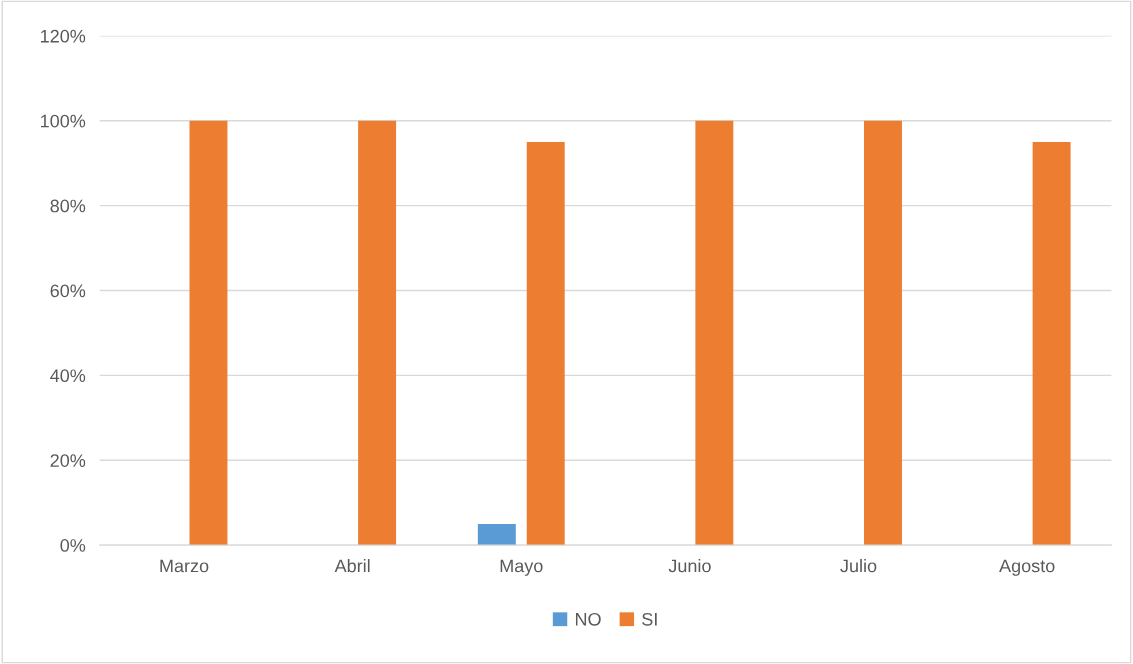 The height and width of the screenshot is (664, 1133). What do you see at coordinates (68, 460) in the screenshot?
I see `y-tick-label: 20%` at bounding box center [68, 460].